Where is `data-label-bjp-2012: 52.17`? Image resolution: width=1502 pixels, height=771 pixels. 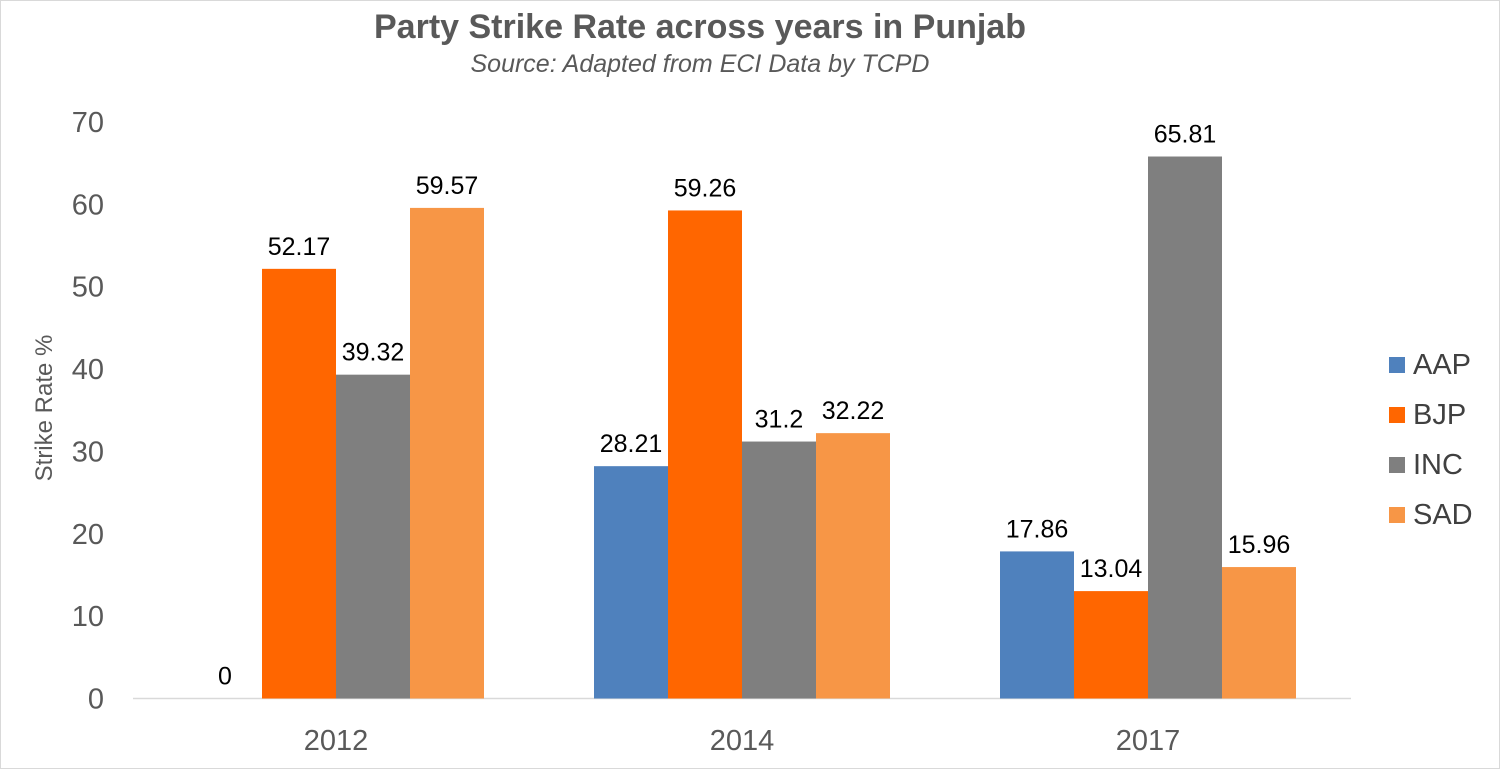 data-label-bjp-2012: 52.17 is located at coordinates (299, 247).